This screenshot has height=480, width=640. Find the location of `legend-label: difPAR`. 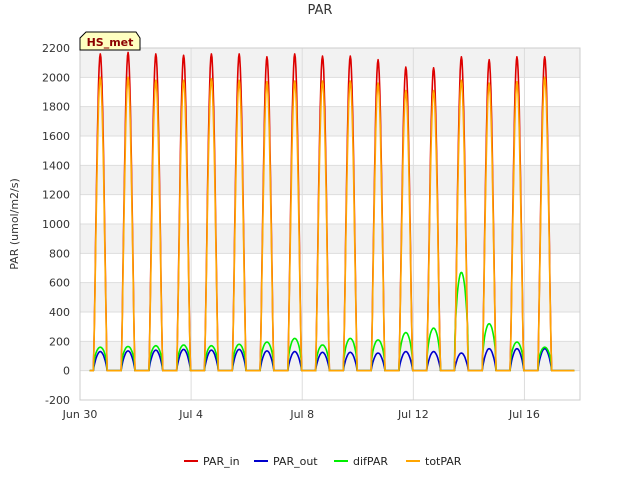

legend-label: difPAR is located at coordinates (370, 461).